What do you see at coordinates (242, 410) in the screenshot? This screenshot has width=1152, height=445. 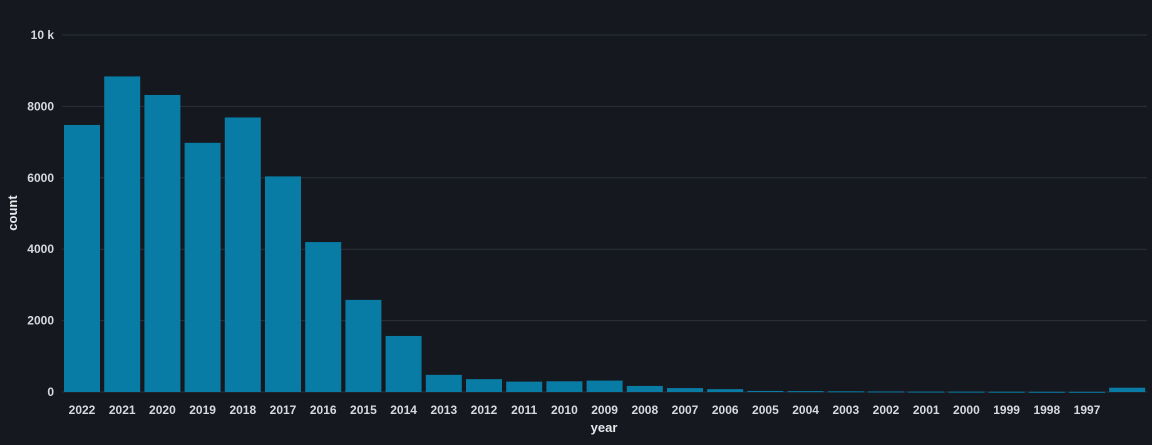 I see `x-tick-label: 2018` at bounding box center [242, 410].